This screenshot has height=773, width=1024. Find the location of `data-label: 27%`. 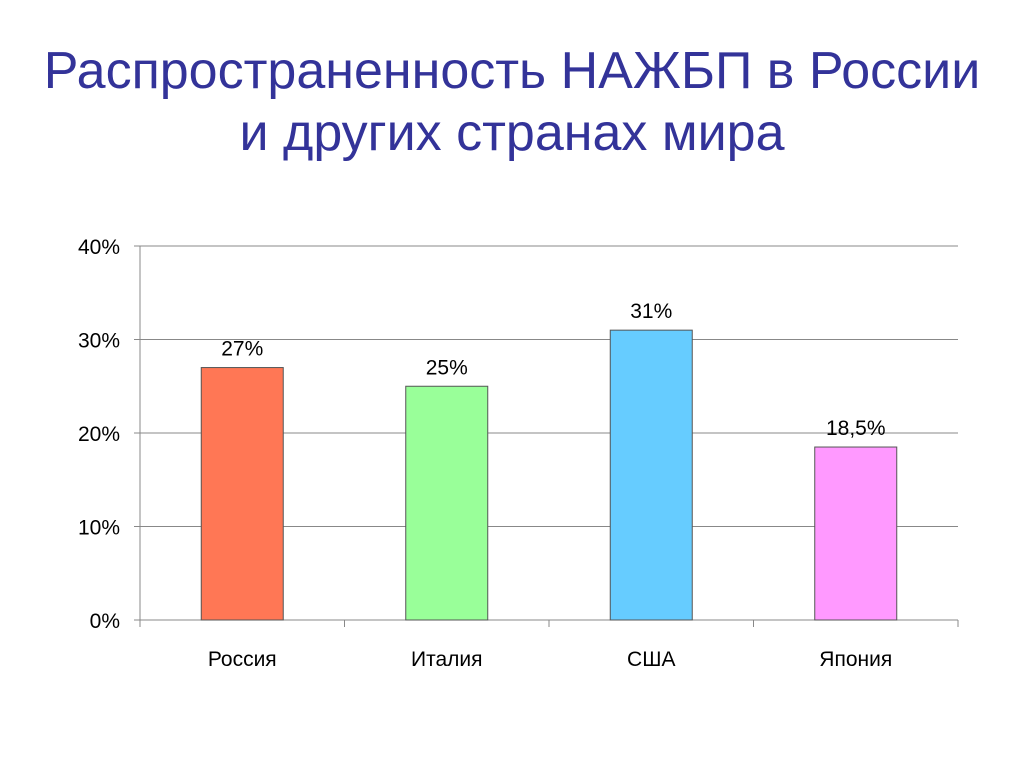

data-label: 27% is located at coordinates (242, 349).